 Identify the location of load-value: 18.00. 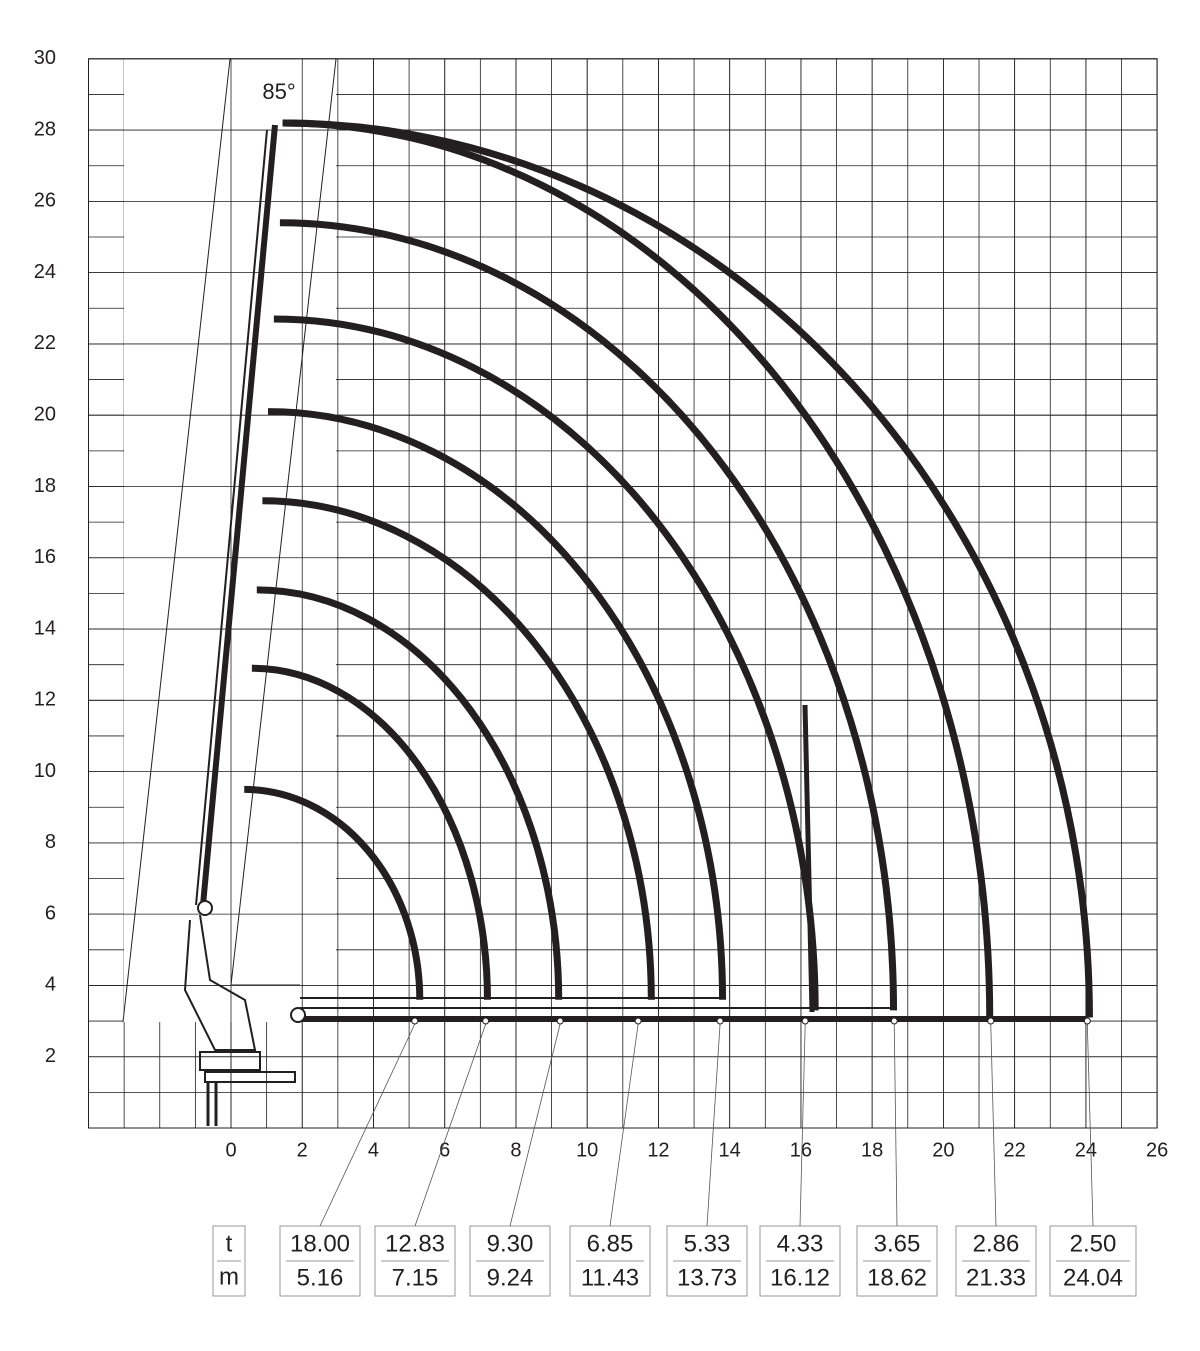
(320, 1243).